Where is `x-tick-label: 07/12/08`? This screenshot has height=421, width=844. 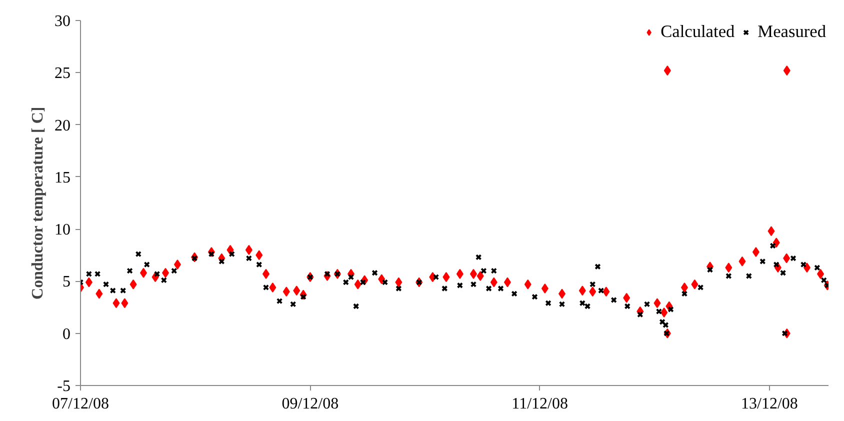 x-tick-label: 07/12/08 is located at coordinates (80, 404).